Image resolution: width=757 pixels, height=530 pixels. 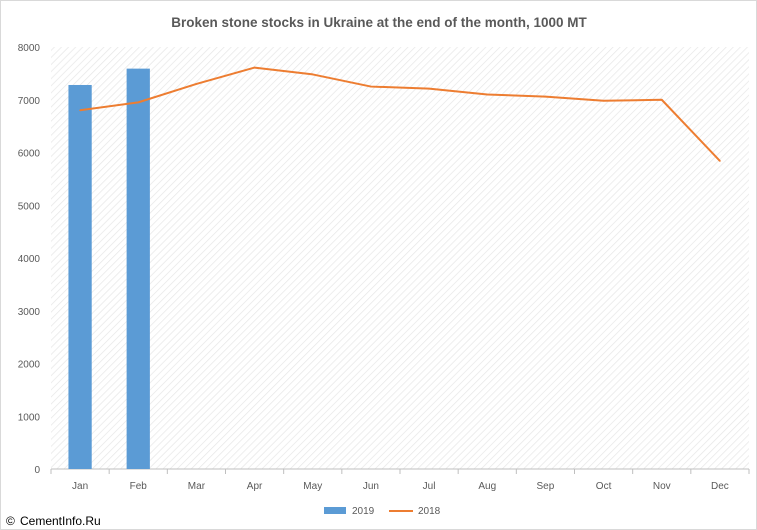 What do you see at coordinates (196, 84) in the screenshot?
I see `point-2018-mar` at bounding box center [196, 84].